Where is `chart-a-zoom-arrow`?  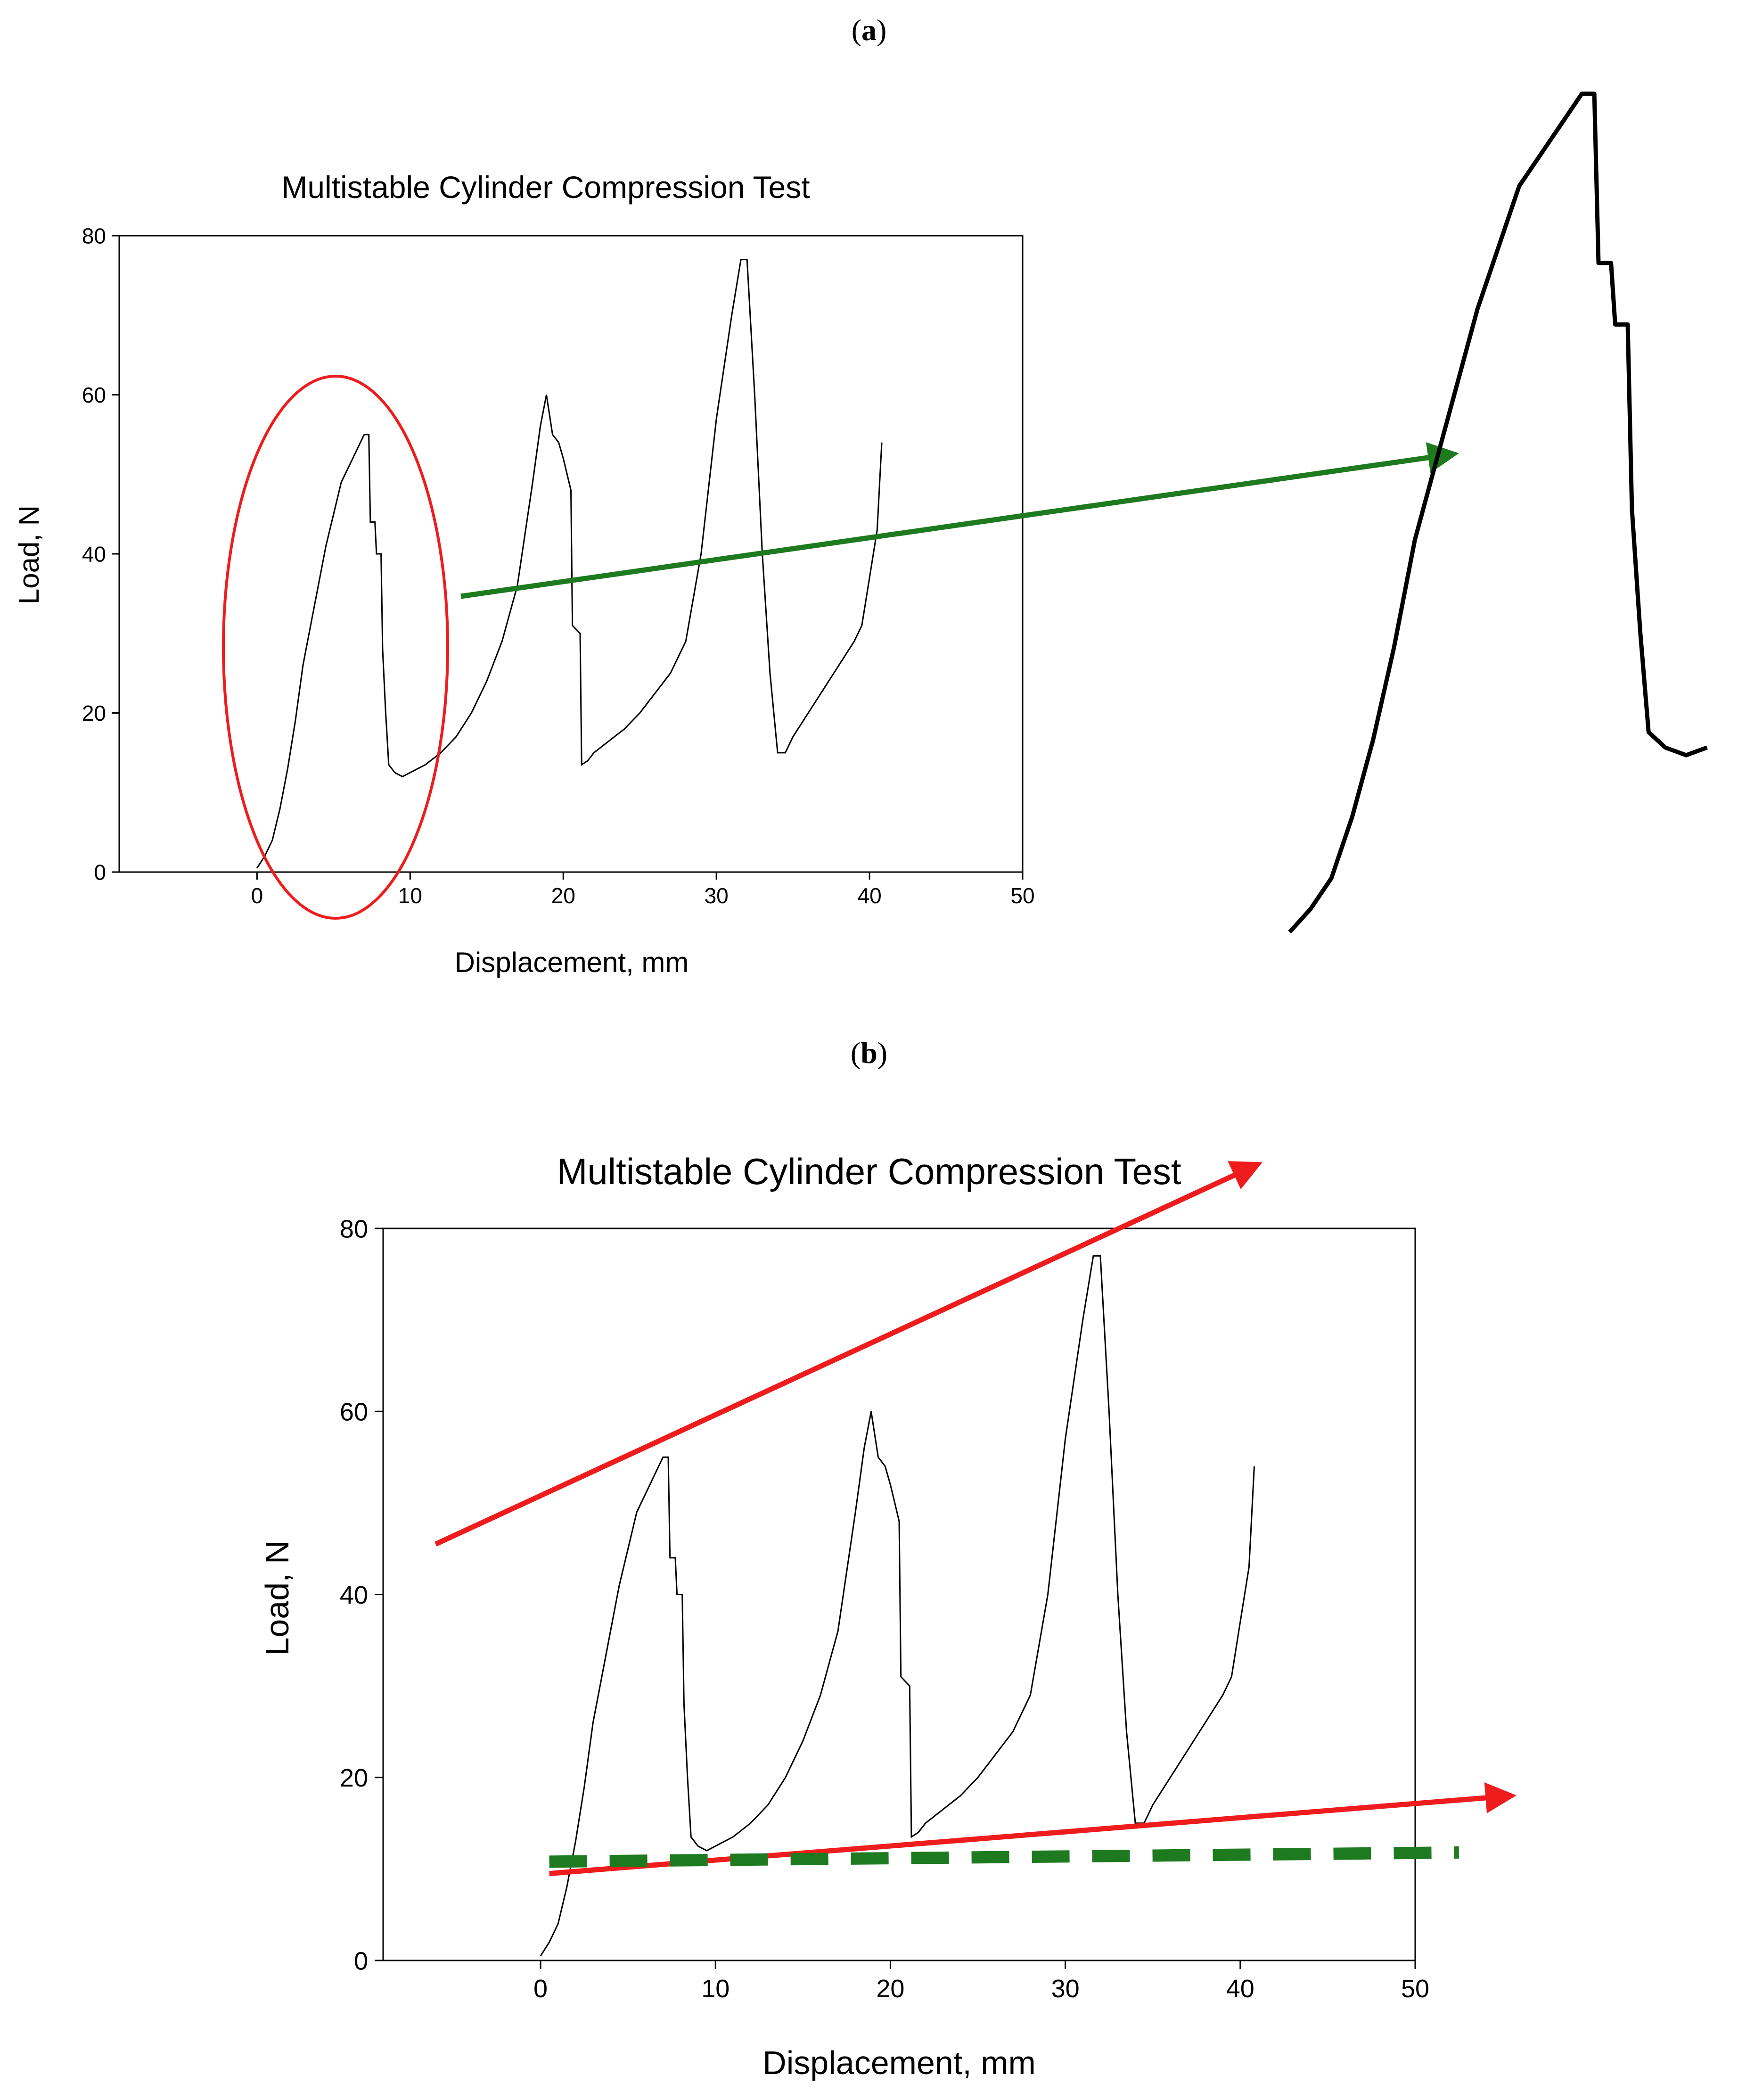 chart-a-zoom-arrow is located at coordinates (959, 520).